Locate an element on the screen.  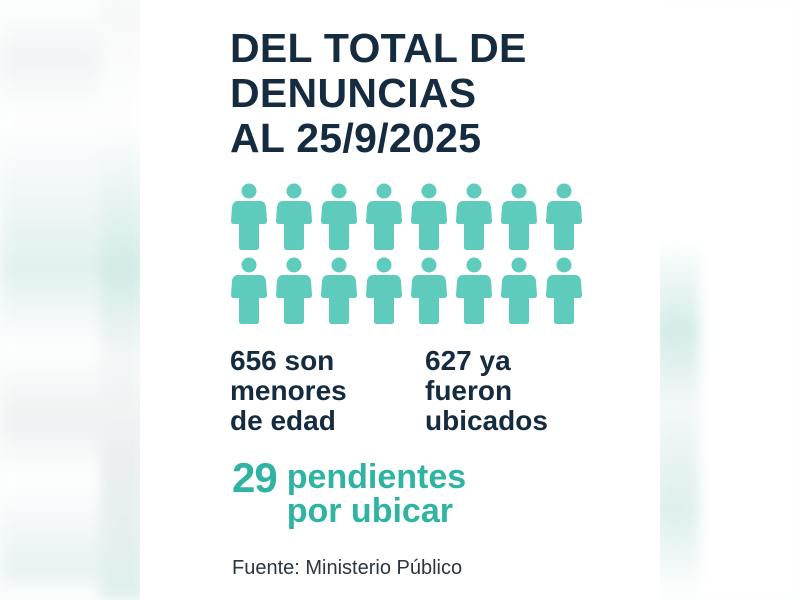
title-line-3: AL 25/9/2025 is located at coordinates (356, 138).